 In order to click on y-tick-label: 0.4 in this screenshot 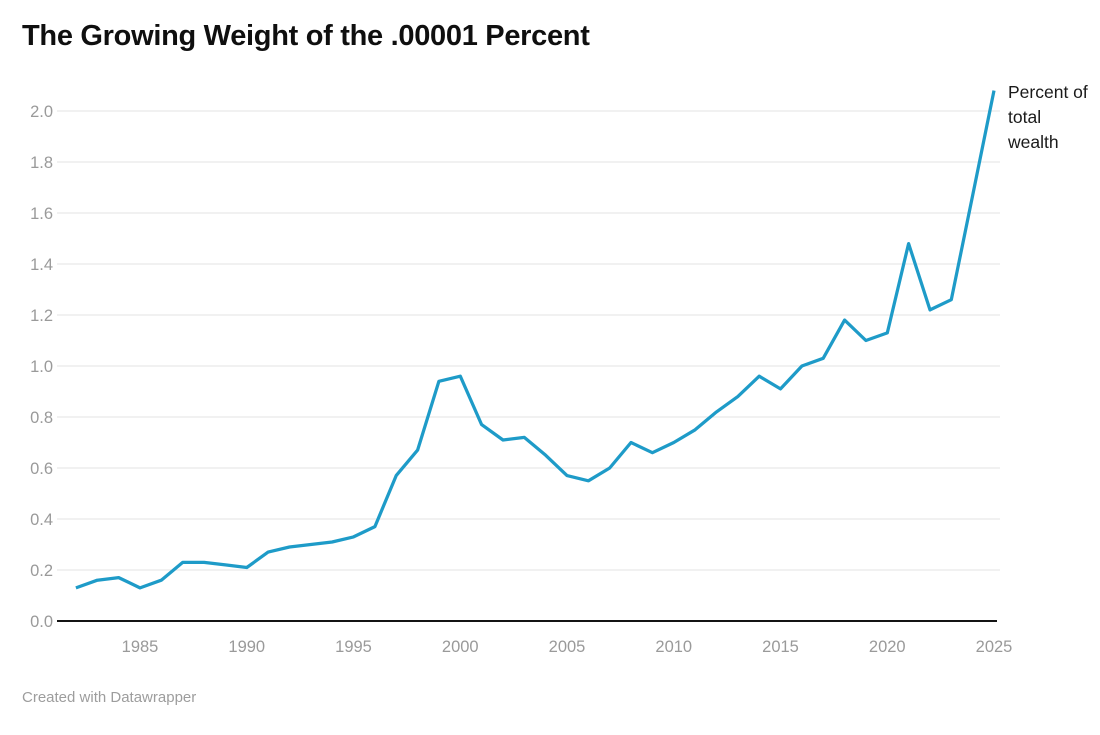, I will do `click(41, 520)`.